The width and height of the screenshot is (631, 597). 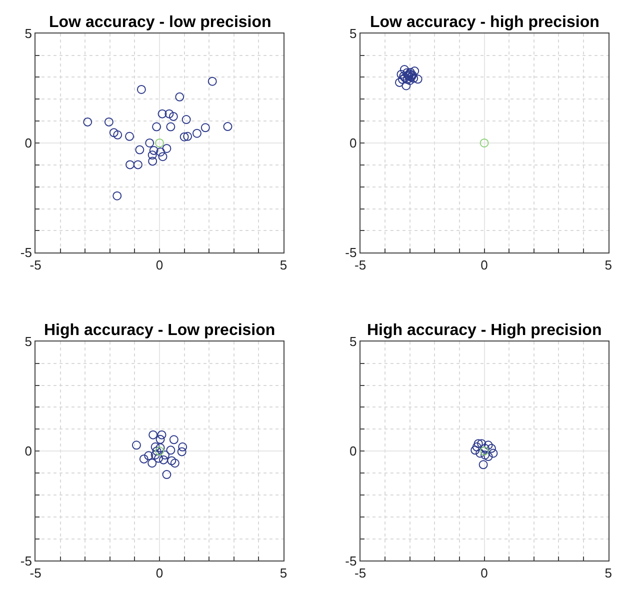 What do you see at coordinates (485, 22) in the screenshot?
I see `chart-title: Low accuracy - high precision` at bounding box center [485, 22].